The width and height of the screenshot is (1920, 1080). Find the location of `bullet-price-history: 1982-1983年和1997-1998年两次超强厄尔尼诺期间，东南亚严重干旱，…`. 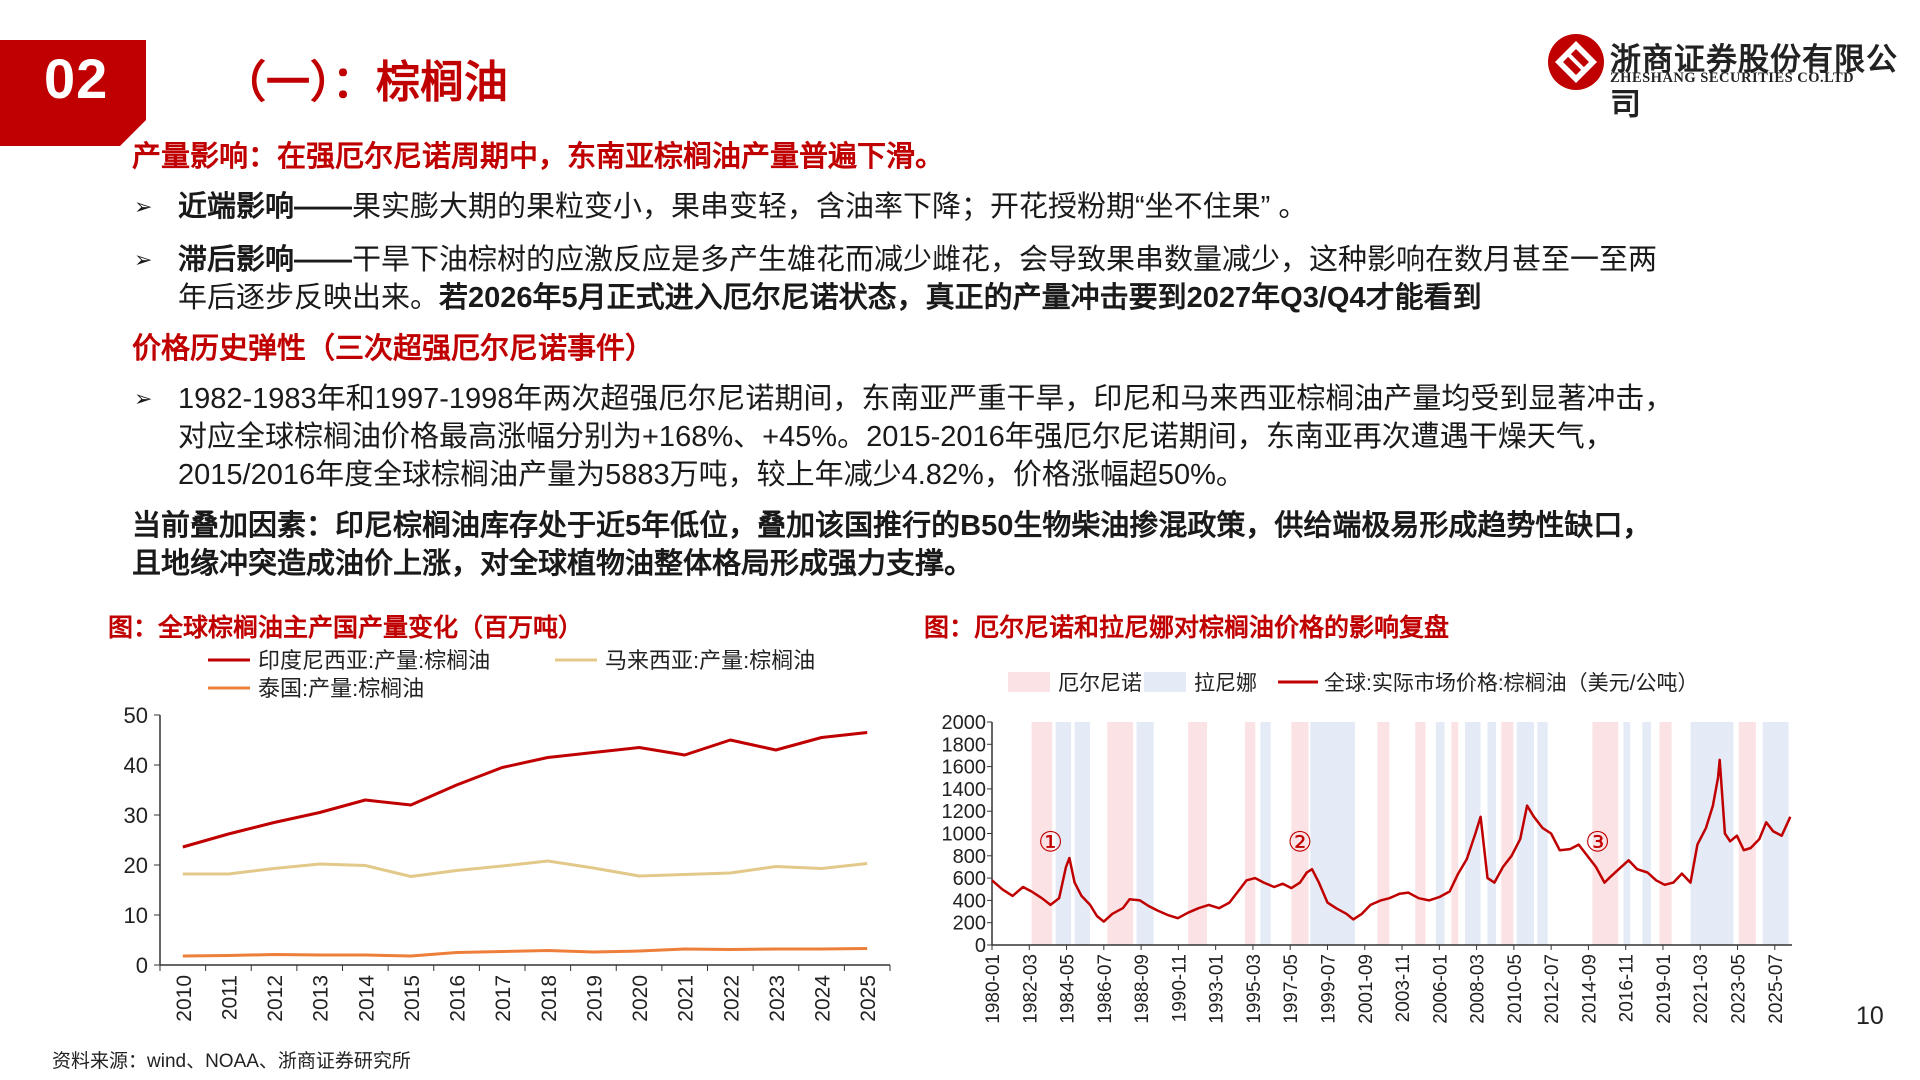

bullet-price-history: 1982-1983年和1997-1998年两次超强厄尔尼诺期间，东南亚严重干旱，… is located at coordinates (1043, 437).